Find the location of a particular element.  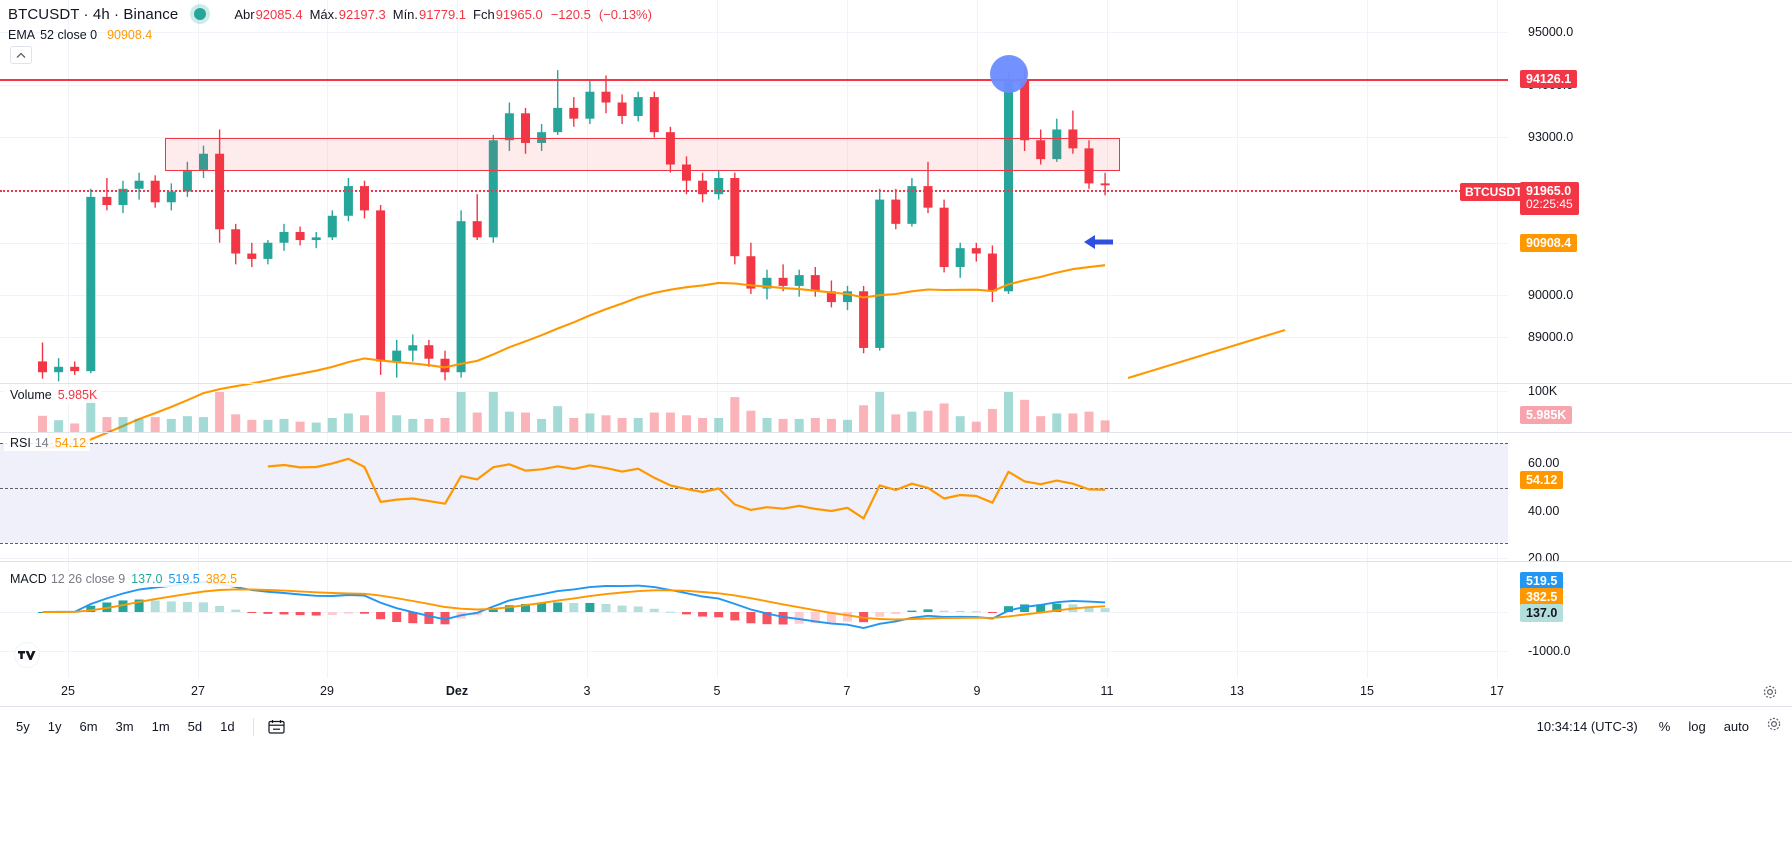

change-absolute: −120.5 is located at coordinates (570, 14).